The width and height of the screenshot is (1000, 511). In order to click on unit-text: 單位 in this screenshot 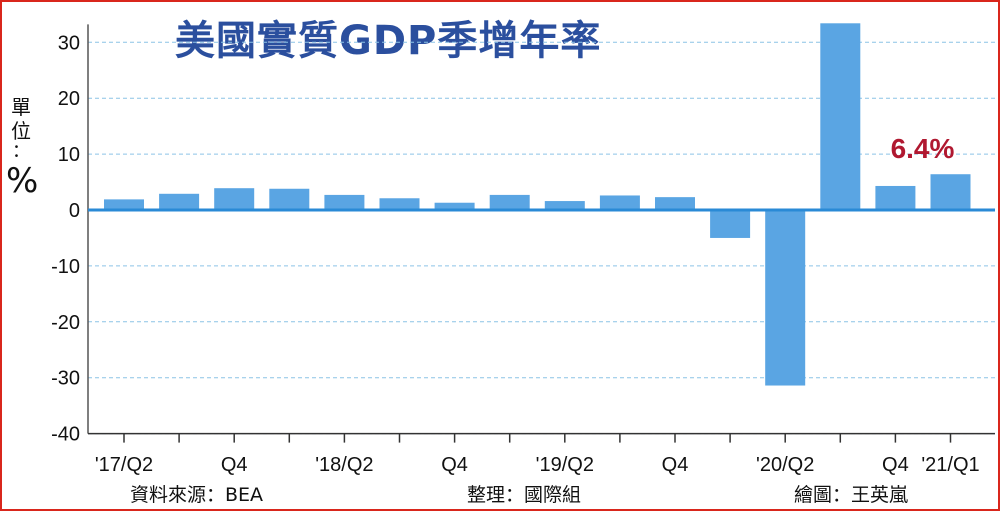, I will do `click(21, 119)`.